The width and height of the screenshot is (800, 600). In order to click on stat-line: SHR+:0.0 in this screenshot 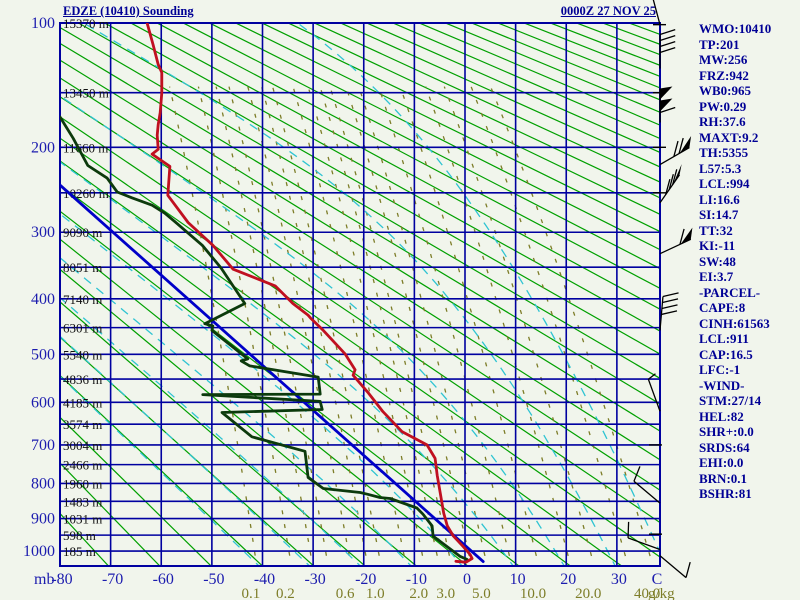, I will do `click(726, 431)`.